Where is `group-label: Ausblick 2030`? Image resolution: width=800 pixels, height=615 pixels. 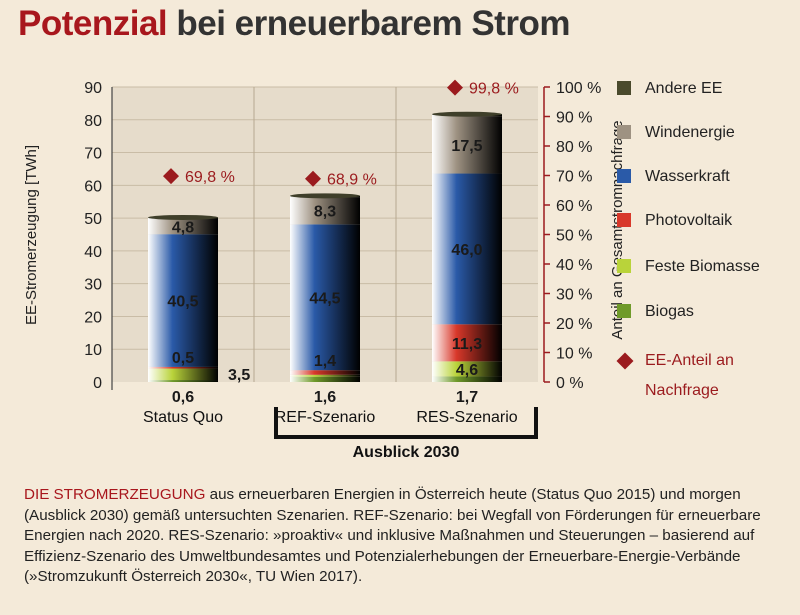 group-label: Ausblick 2030 is located at coordinates (406, 452).